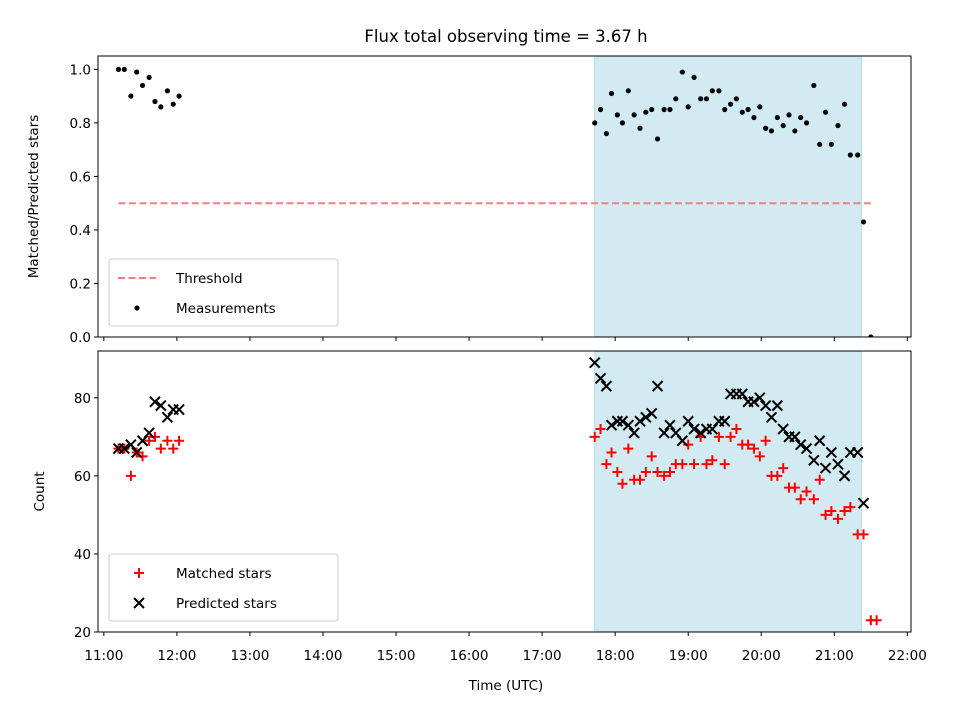  Describe the element at coordinates (139, 573) in the screenshot. I see `legend-matched-swatch` at that location.